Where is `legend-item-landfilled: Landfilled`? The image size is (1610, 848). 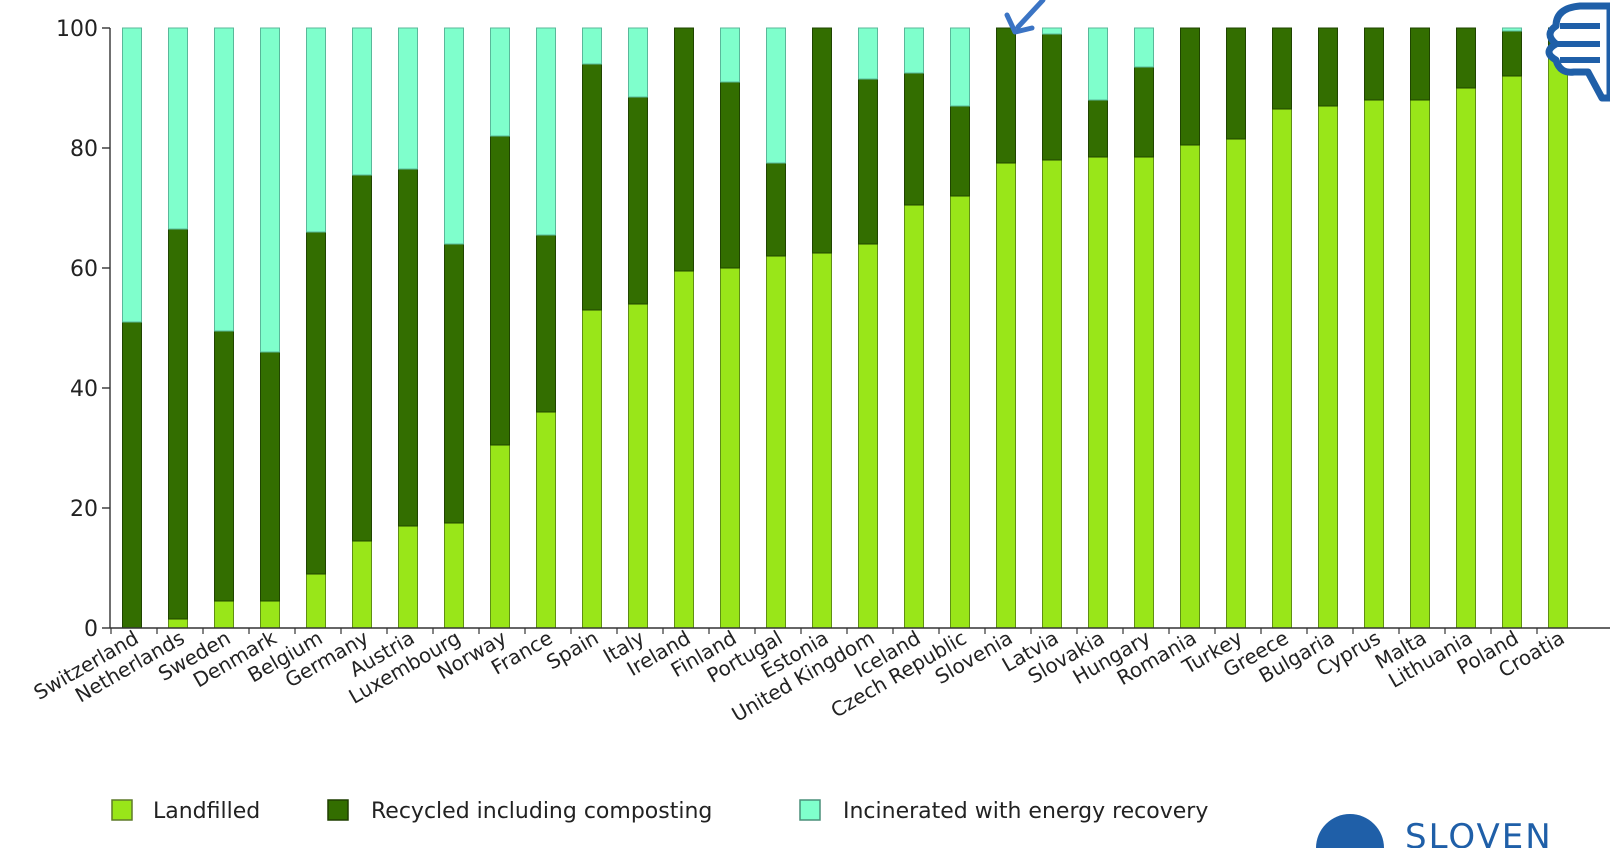 legend-item-landfilled: Landfilled is located at coordinates (185, 811).